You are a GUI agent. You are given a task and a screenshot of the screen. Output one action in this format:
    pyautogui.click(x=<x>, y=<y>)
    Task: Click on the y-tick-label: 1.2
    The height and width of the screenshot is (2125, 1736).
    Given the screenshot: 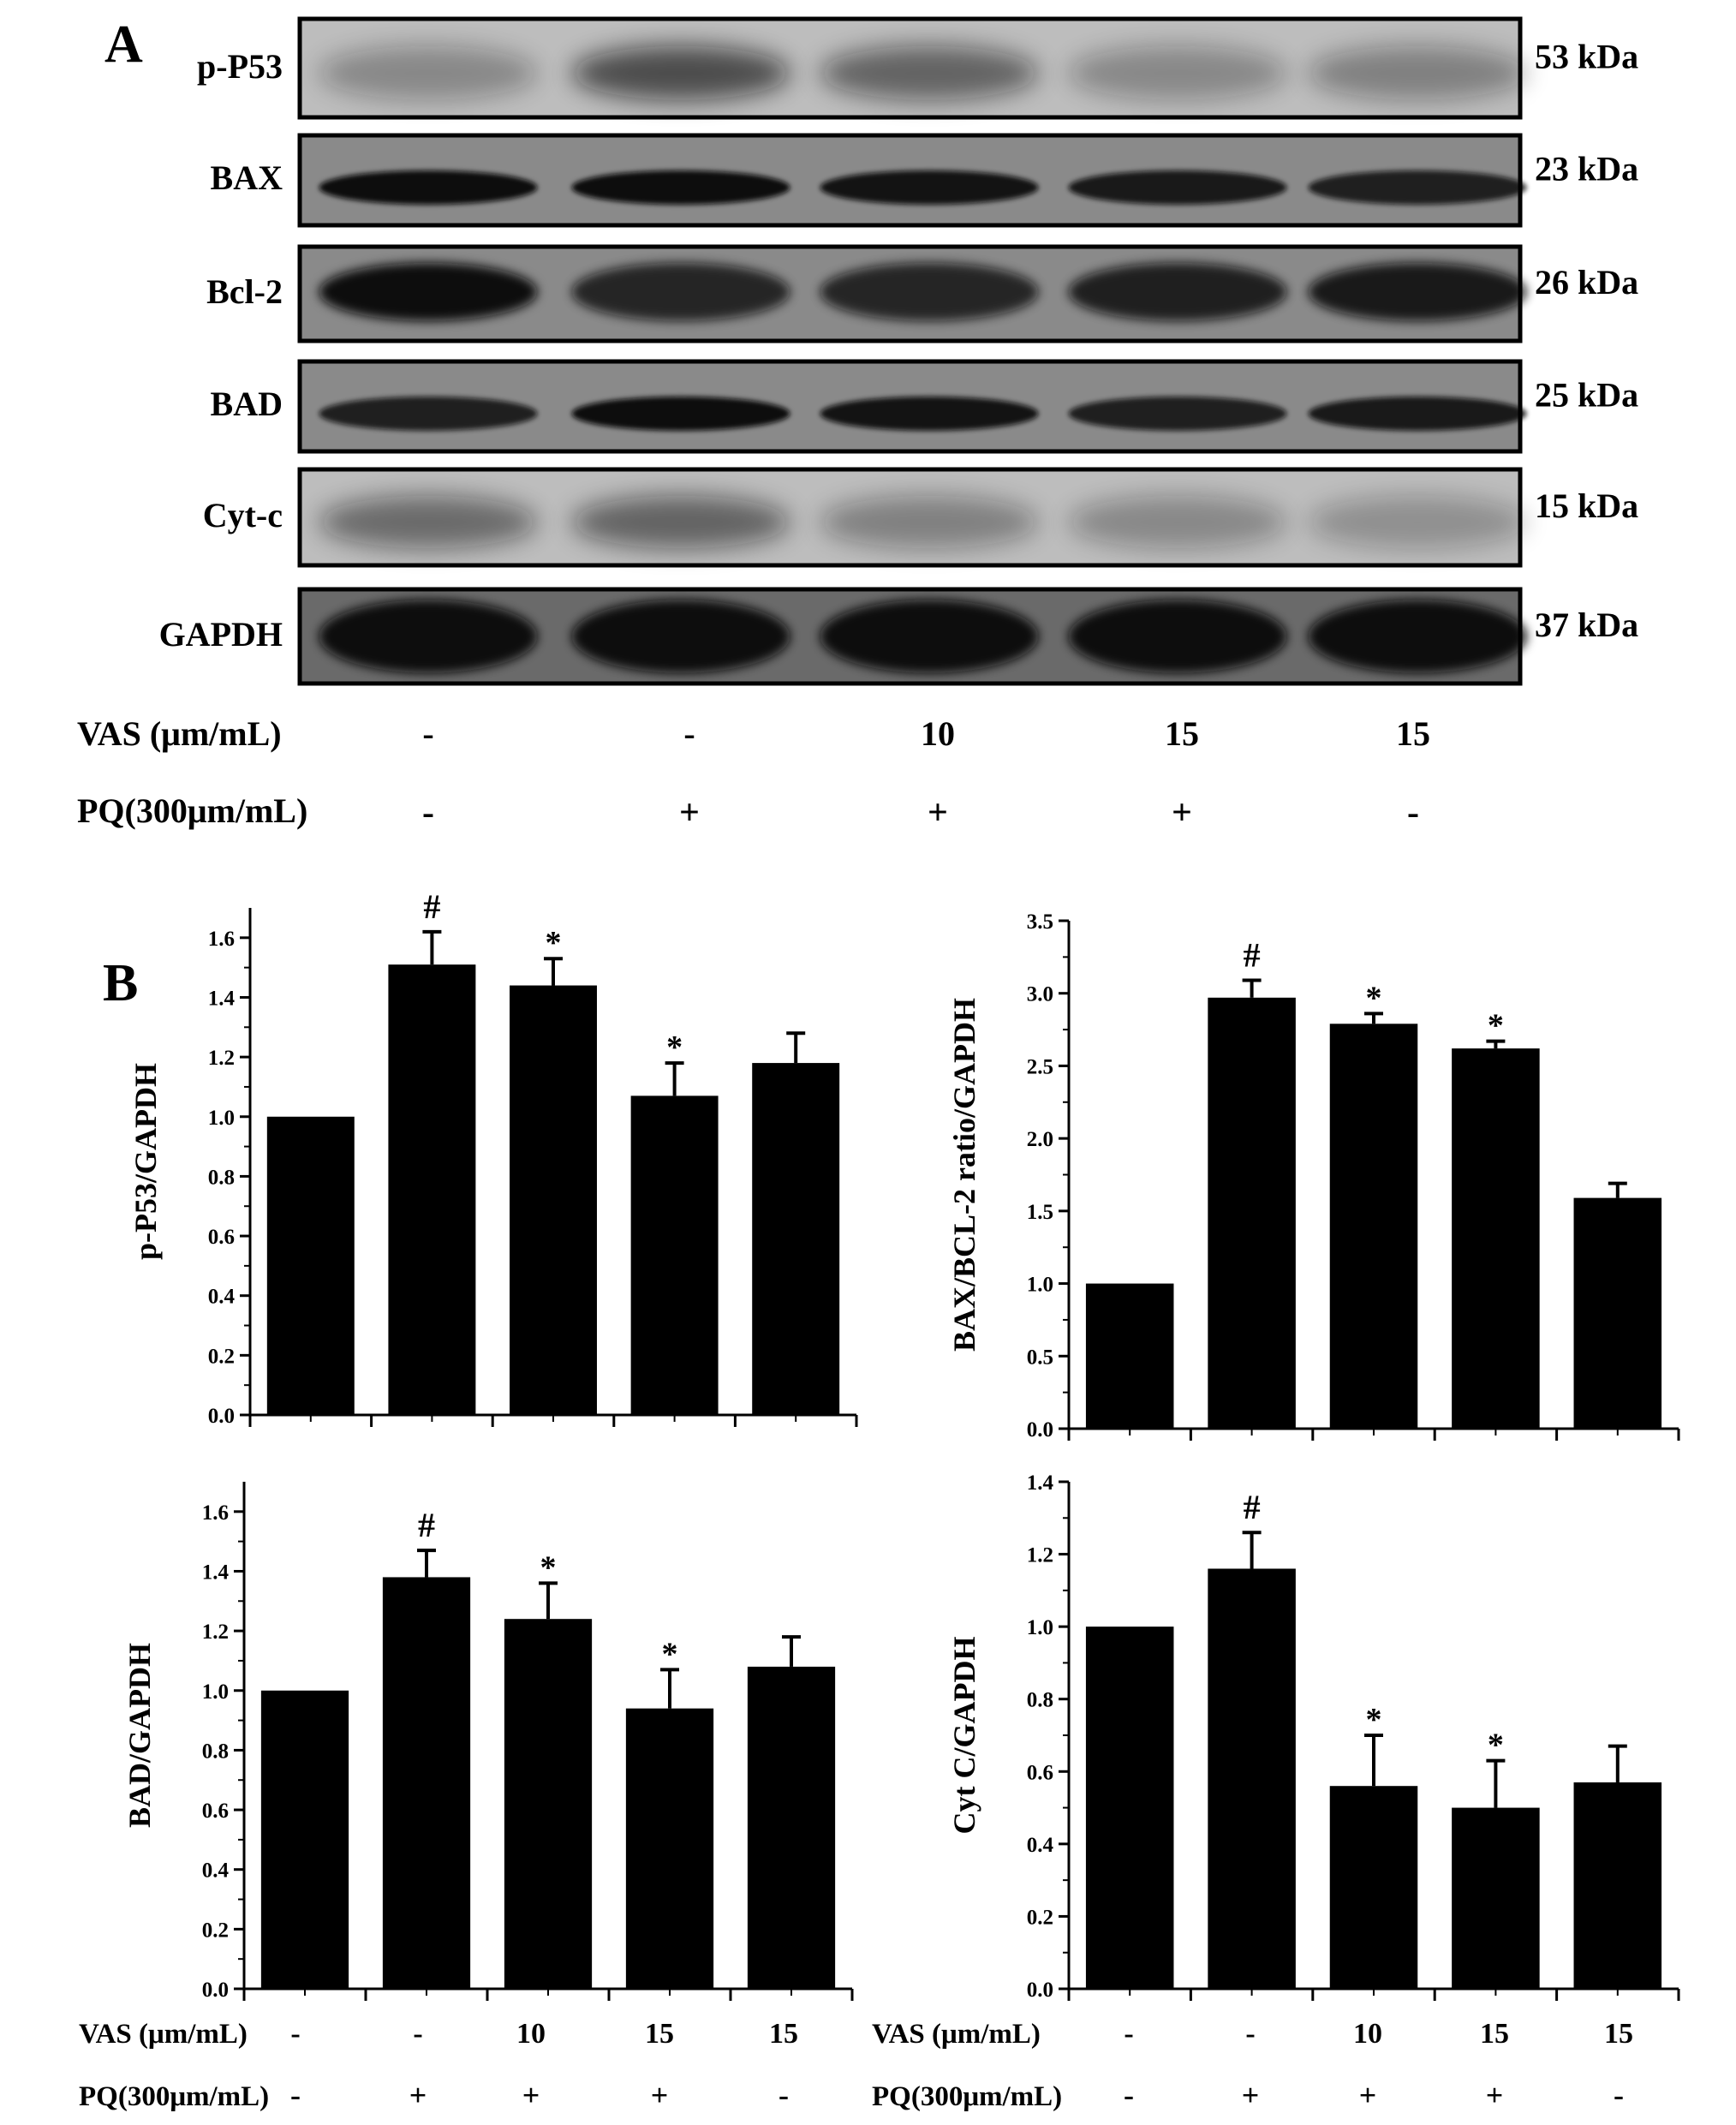 What is the action you would take?
    pyautogui.click(x=221, y=1058)
    